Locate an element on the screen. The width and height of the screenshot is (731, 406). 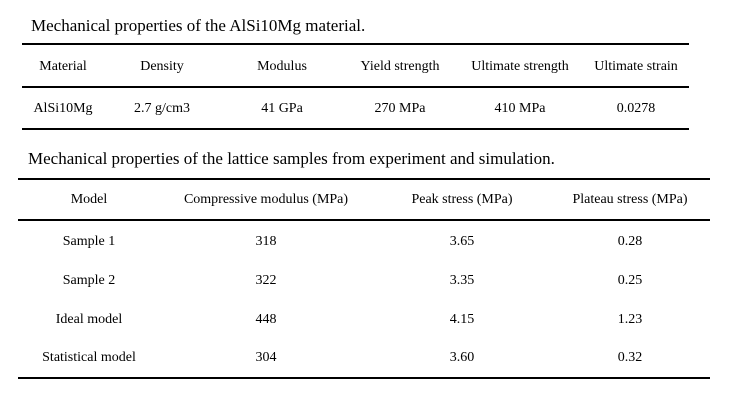
table-1-cell-ultimate-strength: 410 MPa is located at coordinates (520, 108).